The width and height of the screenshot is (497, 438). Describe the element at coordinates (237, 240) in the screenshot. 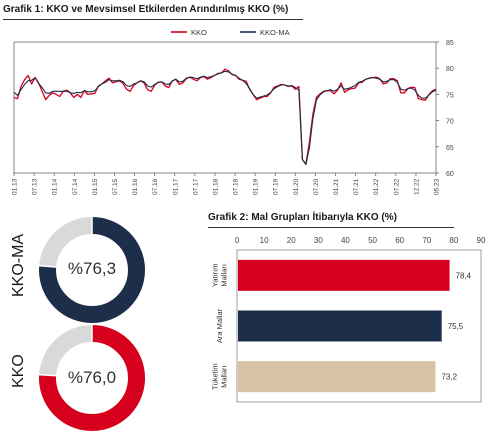

I see `chart2-xtick-label: 0` at that location.